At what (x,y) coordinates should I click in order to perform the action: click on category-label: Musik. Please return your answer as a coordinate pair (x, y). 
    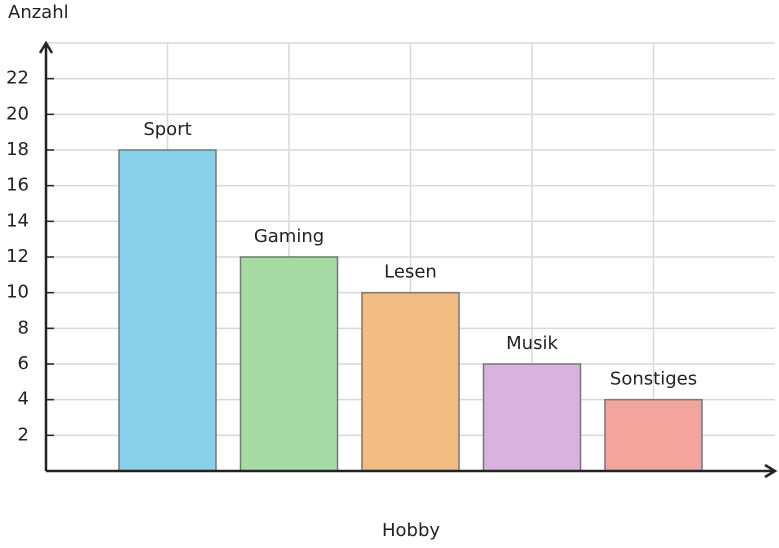
    Looking at the image, I should click on (532, 343).